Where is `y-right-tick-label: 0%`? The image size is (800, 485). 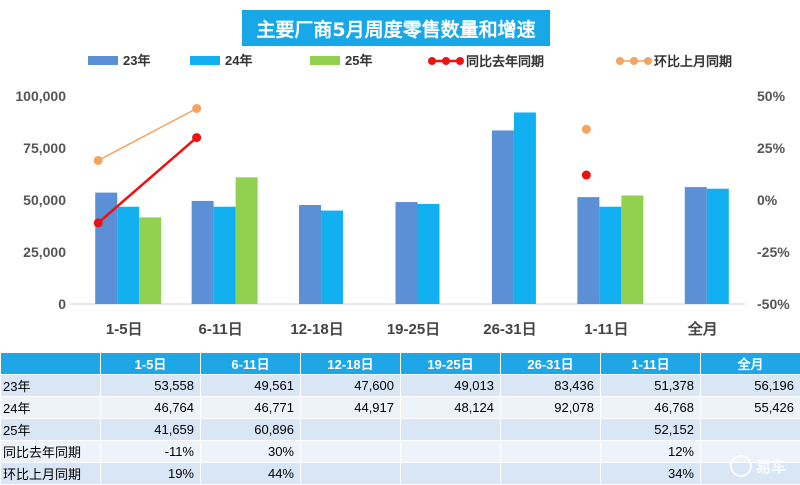 y-right-tick-label: 0% is located at coordinates (767, 200).